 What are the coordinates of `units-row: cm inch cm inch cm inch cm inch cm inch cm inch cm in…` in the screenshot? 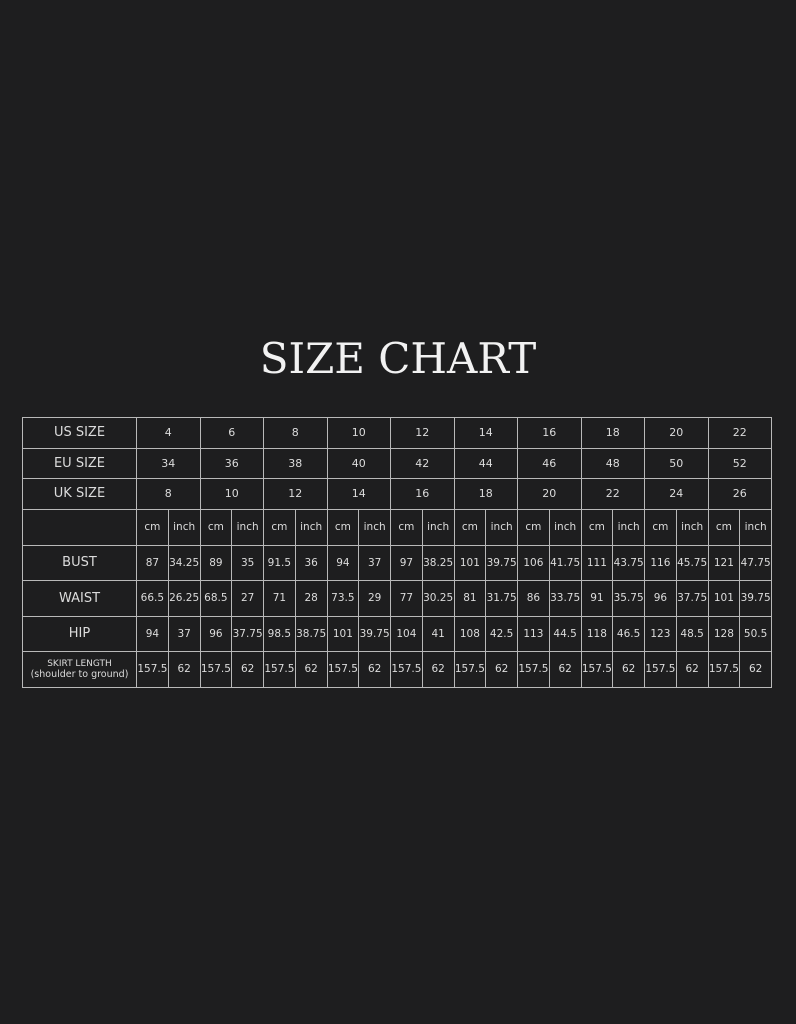 It's located at (397, 527).